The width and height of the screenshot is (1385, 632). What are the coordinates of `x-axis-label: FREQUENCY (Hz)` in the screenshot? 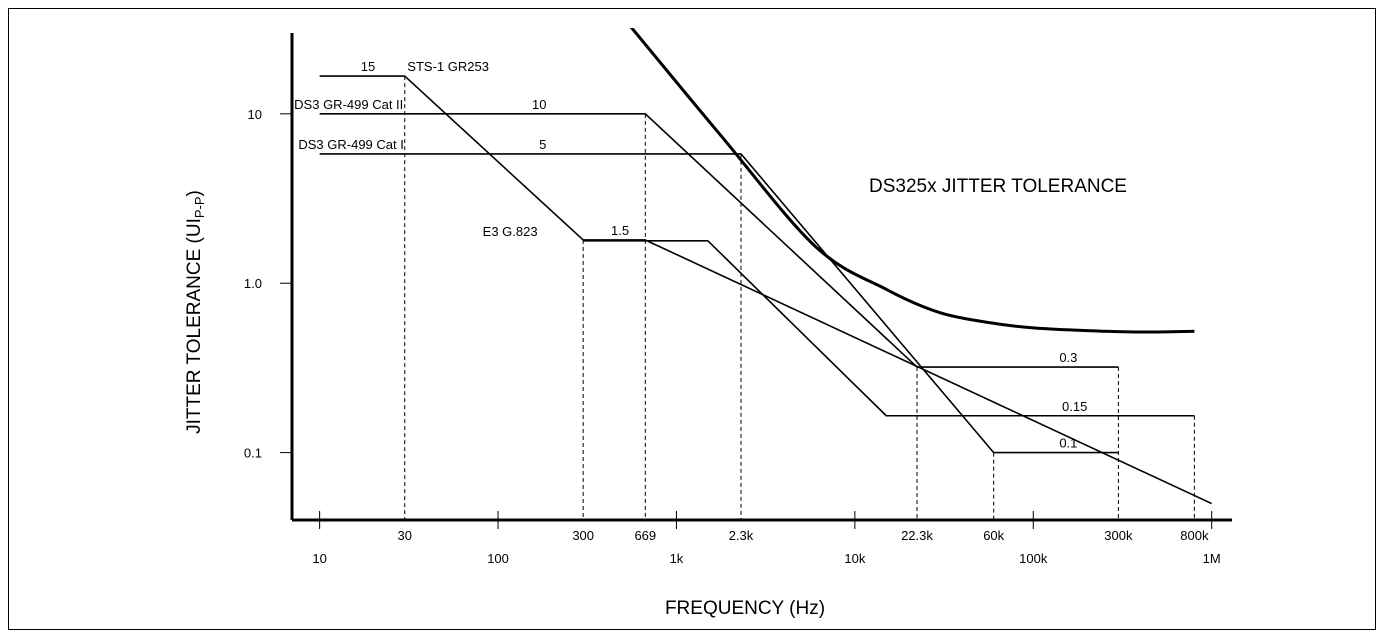 It's located at (745, 608).